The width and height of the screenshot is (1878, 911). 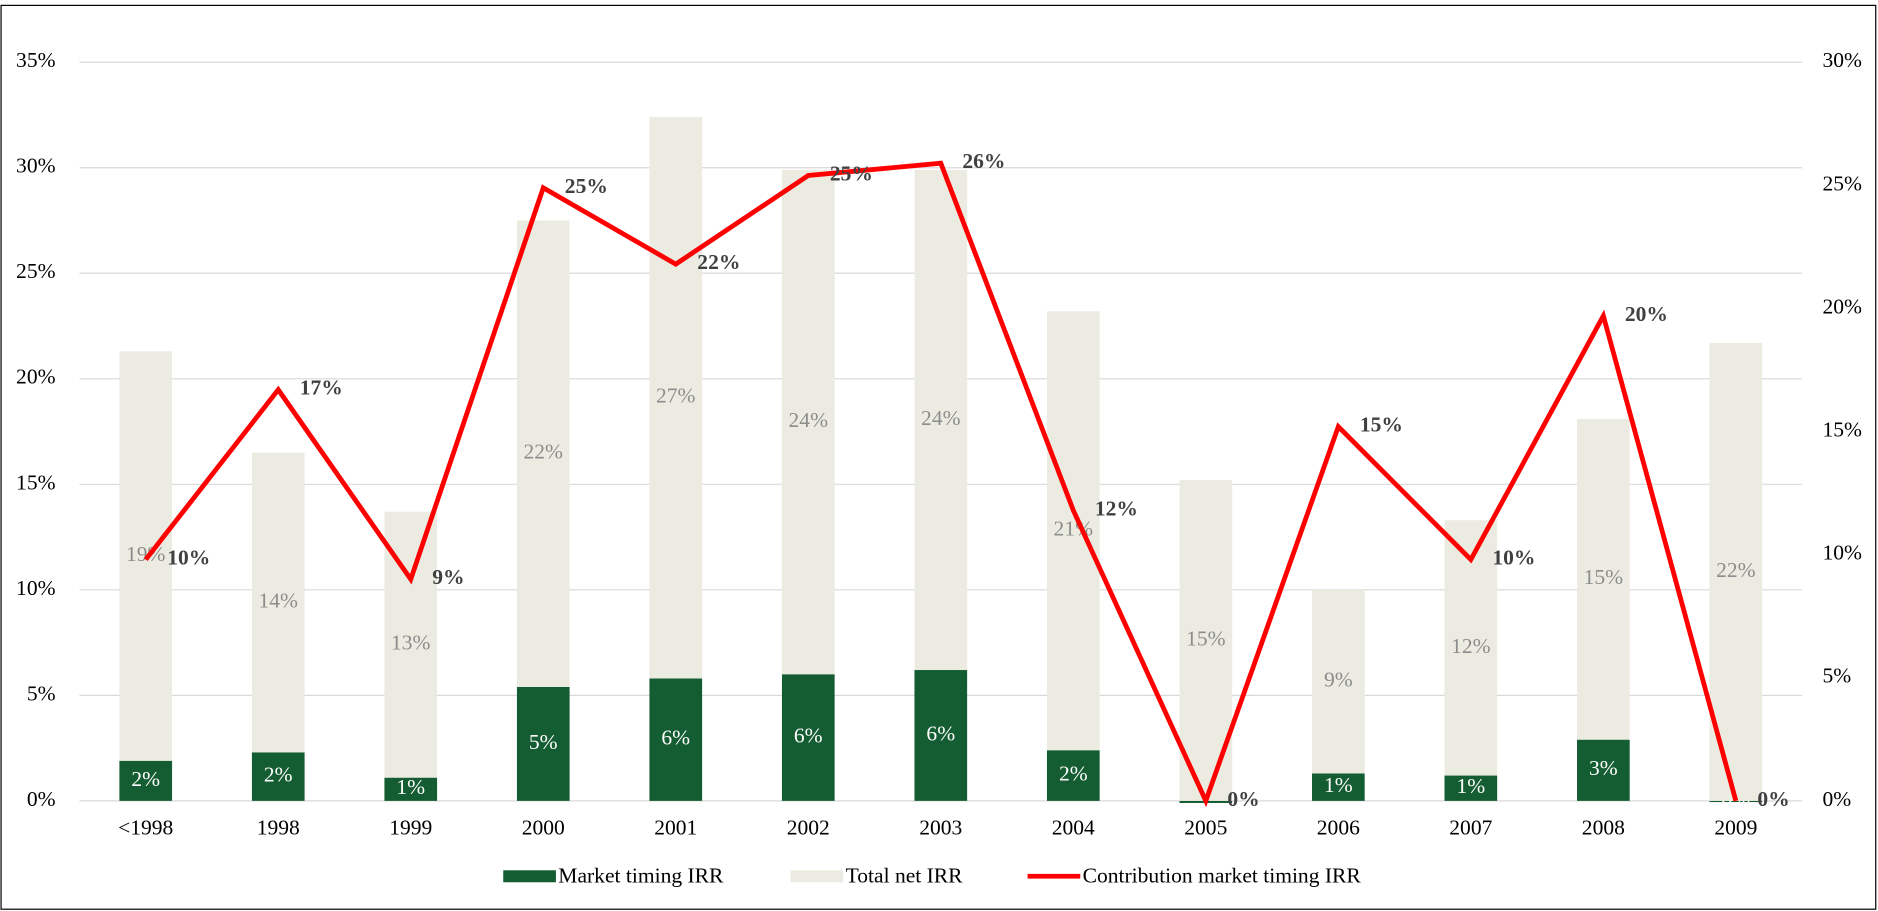 What do you see at coordinates (1842, 183) in the screenshot?
I see `y2-tick-label: 25%` at bounding box center [1842, 183].